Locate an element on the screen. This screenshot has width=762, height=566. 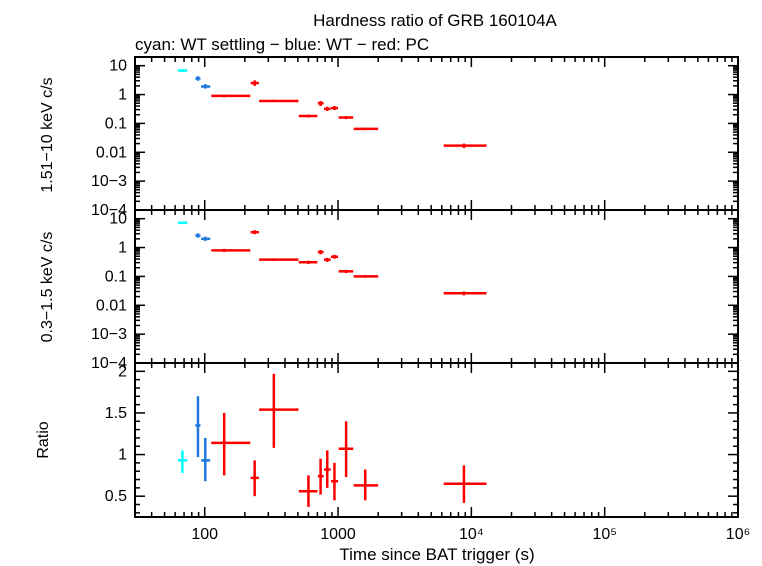
y-tick-label: 2 is located at coordinates (122, 371).